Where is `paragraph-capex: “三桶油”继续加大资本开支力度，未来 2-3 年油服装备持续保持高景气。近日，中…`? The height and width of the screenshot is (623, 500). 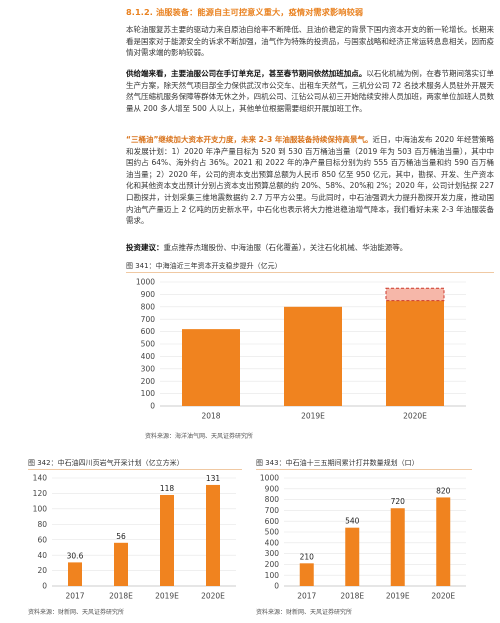
paragraph-capex: “三桶油”继续加大资本开支力度，未来 2-3 年油服装备持续保持高景气。近日，中… is located at coordinates (310, 180).